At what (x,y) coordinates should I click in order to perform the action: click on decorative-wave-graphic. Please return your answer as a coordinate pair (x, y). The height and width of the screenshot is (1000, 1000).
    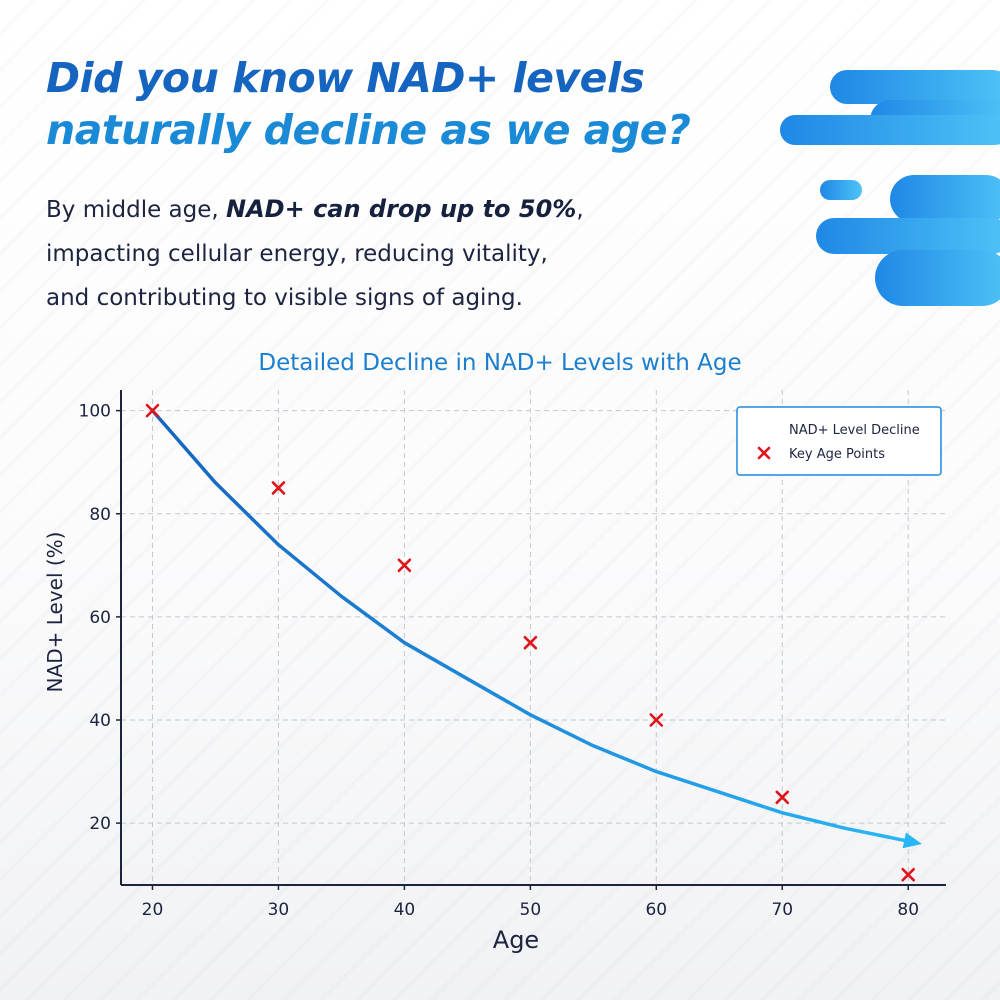
    Looking at the image, I should click on (890, 188).